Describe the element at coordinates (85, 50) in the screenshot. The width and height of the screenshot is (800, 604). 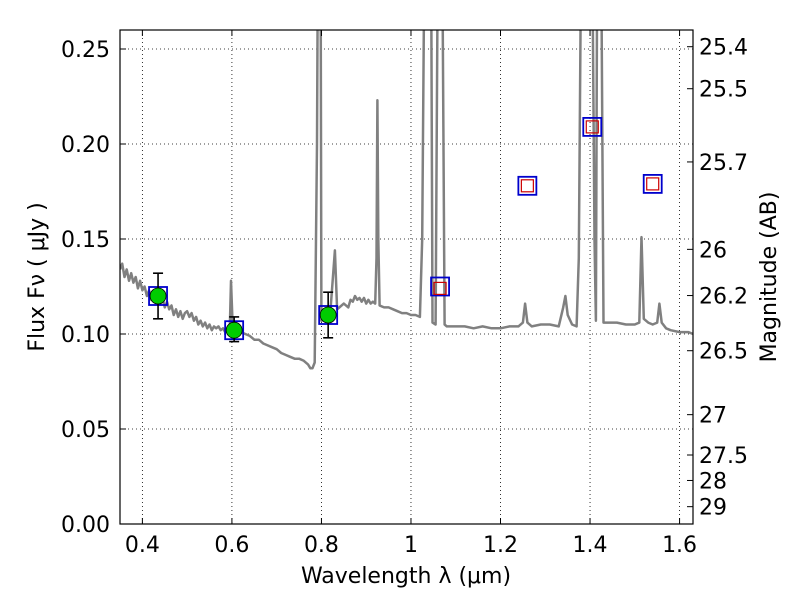
I see `y-tick-label: 0.25` at that location.